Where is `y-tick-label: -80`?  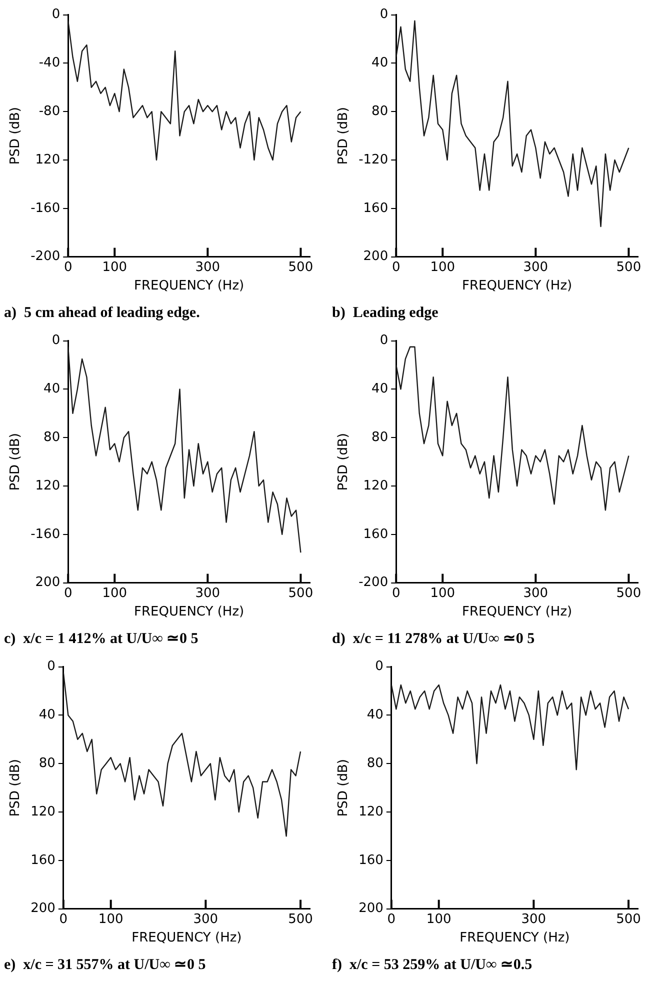
y-tick-label: -80 is located at coordinates (49, 111).